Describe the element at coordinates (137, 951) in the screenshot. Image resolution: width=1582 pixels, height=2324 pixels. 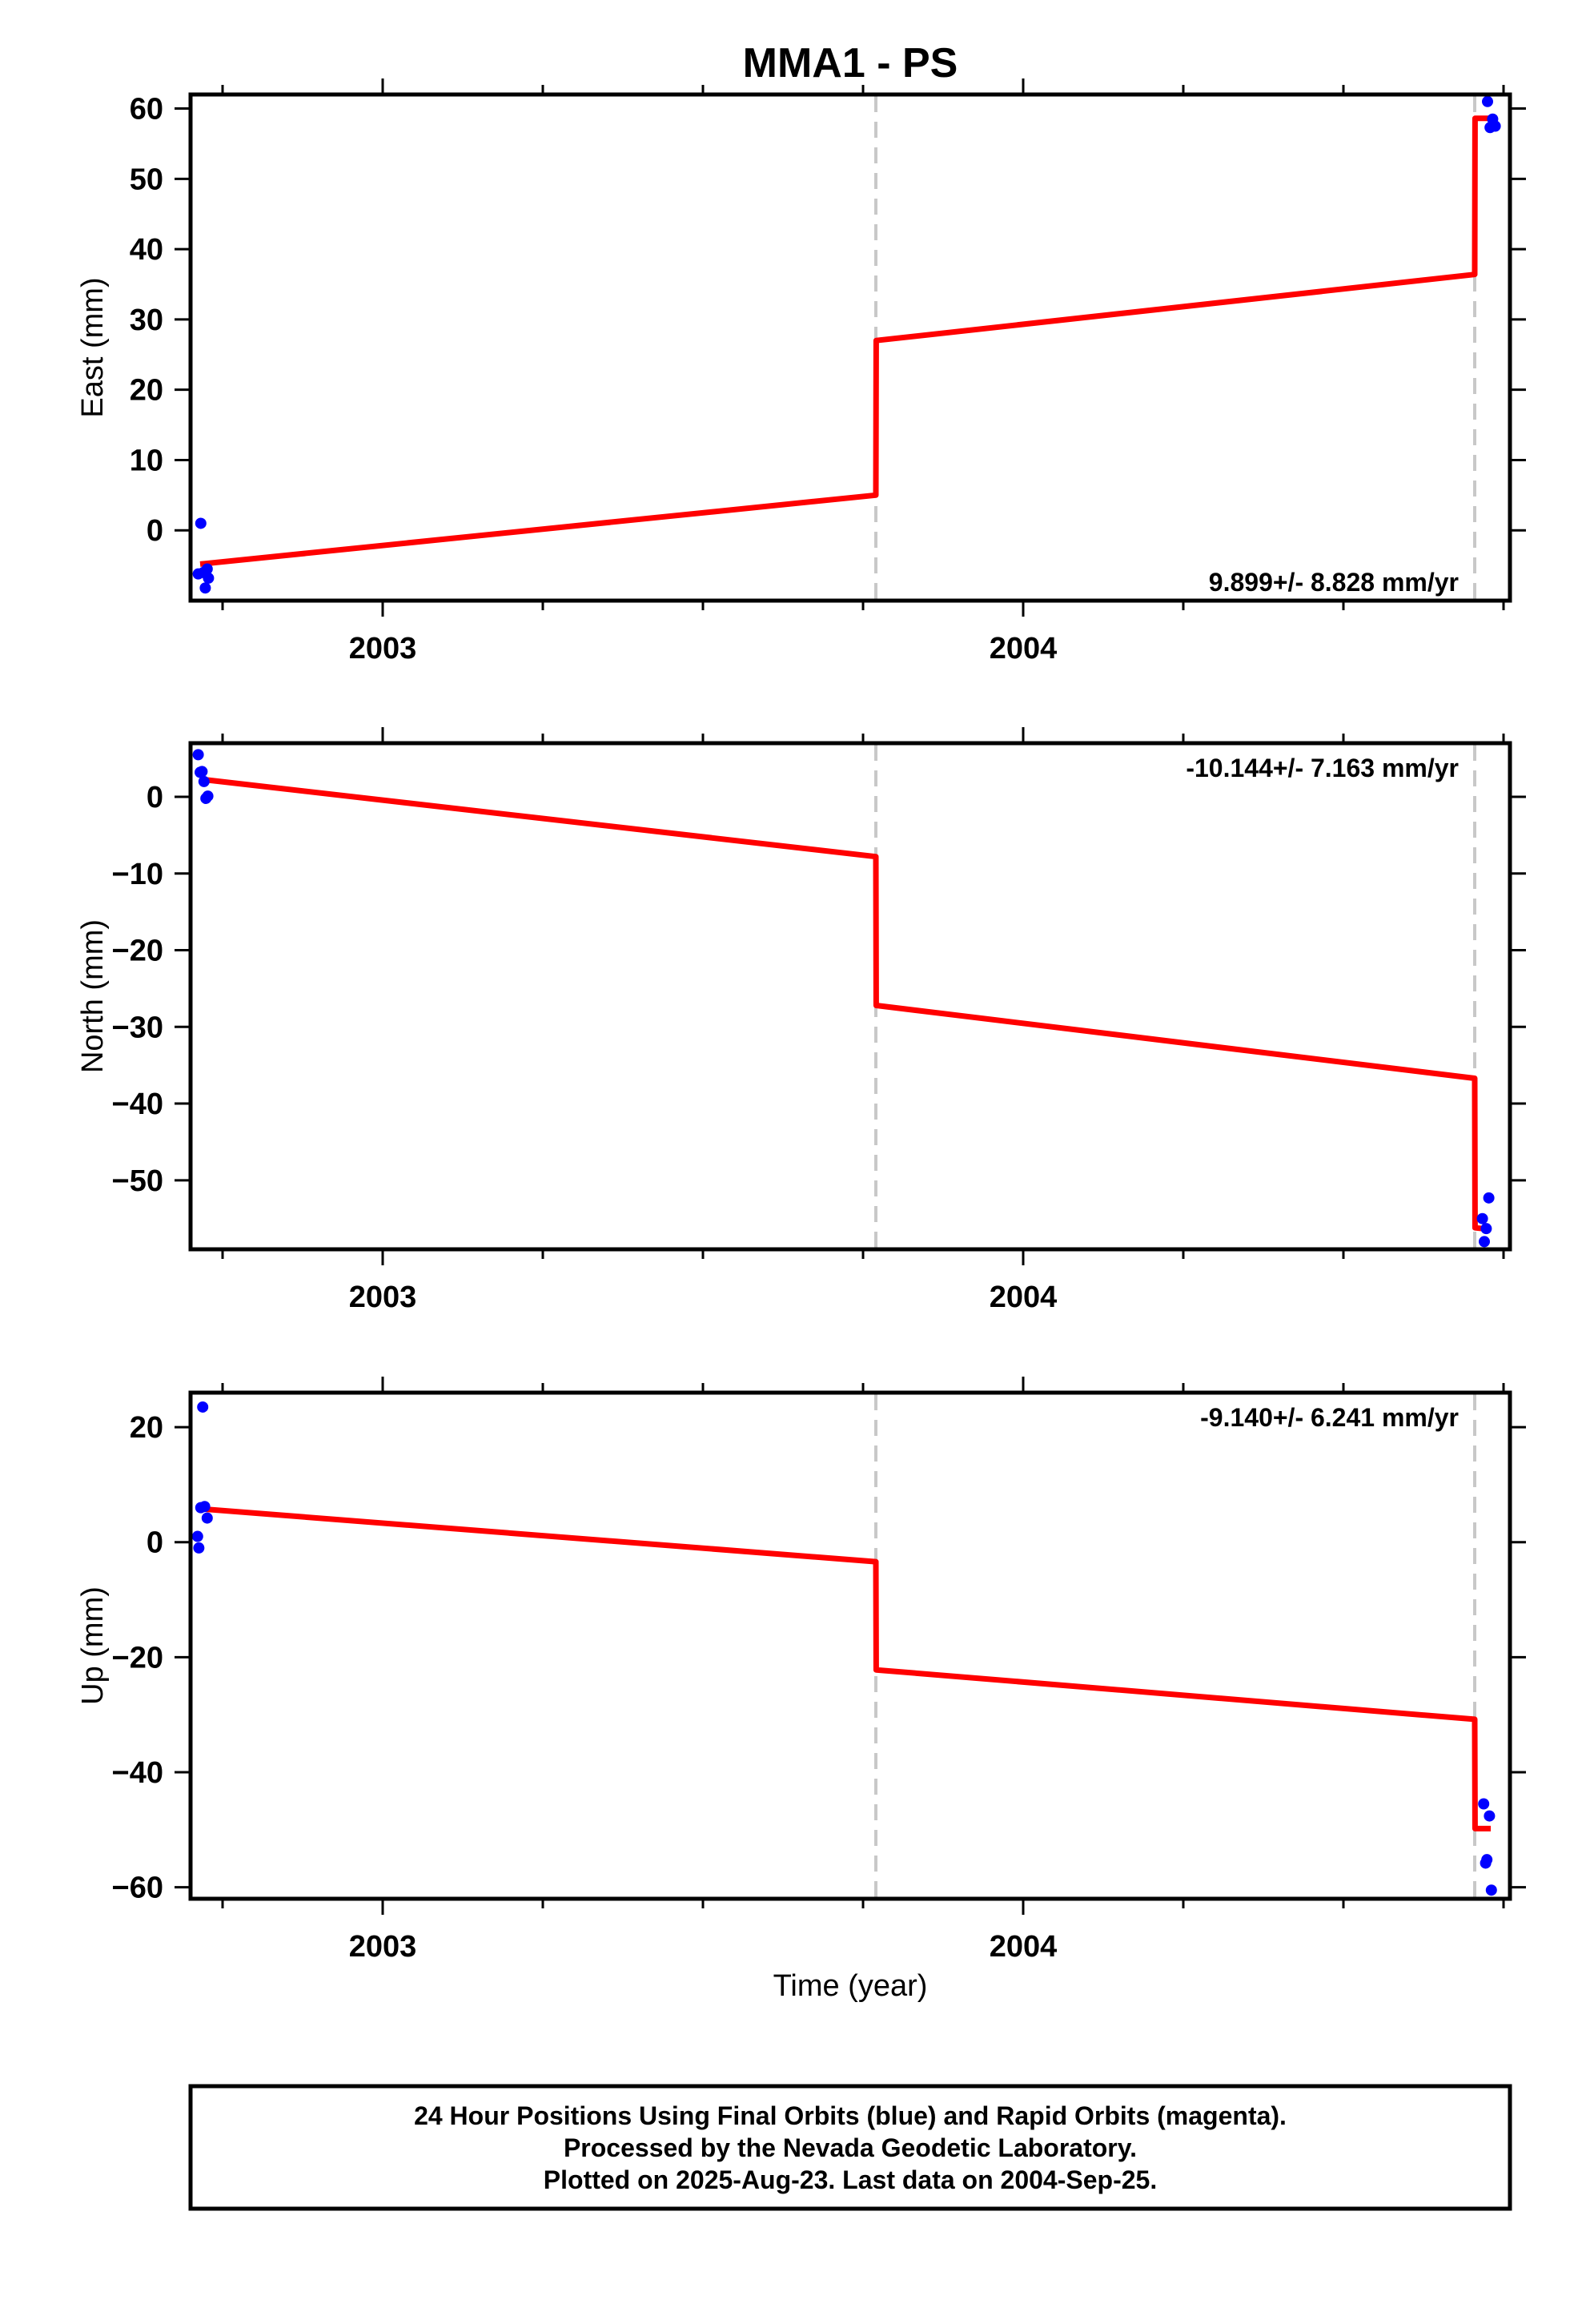
I see `north-y-tick-label-2: −20` at that location.